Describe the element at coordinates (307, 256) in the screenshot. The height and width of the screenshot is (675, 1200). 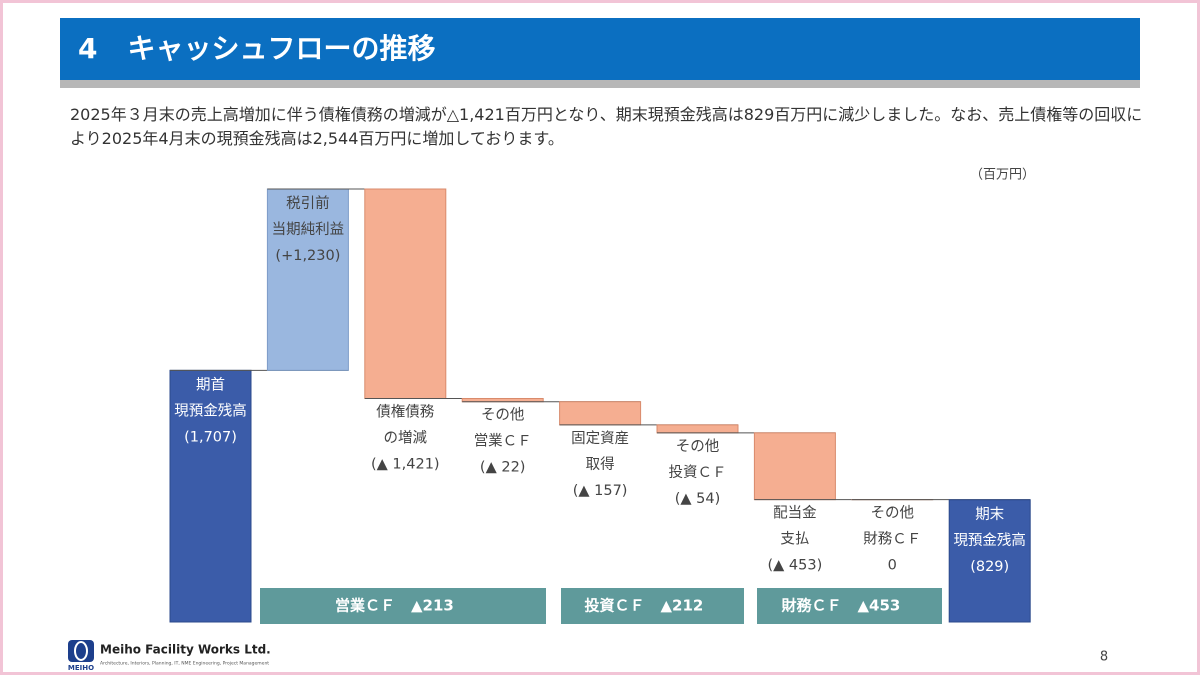
I see `value-label: (+1,230)` at that location.